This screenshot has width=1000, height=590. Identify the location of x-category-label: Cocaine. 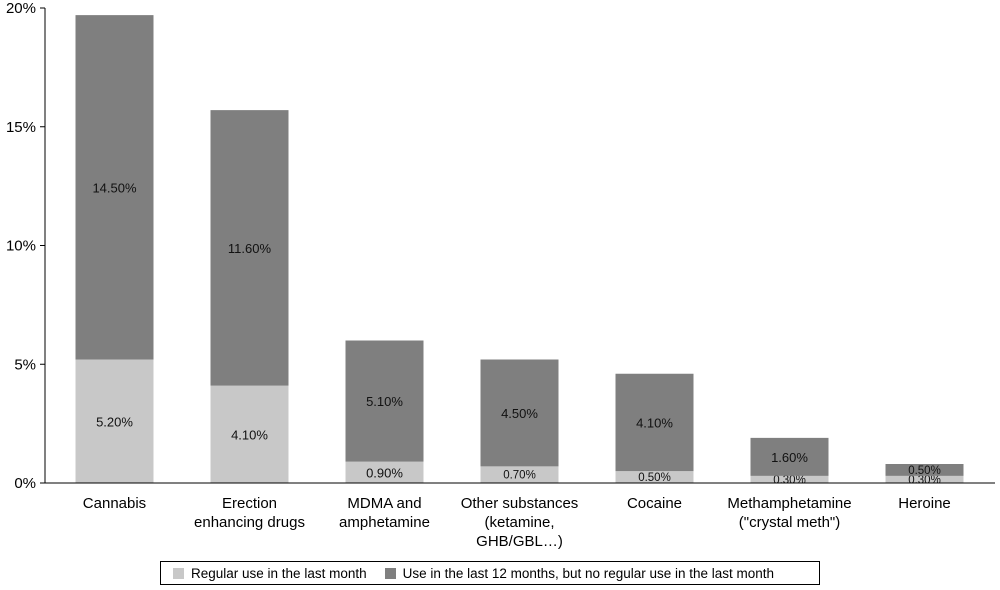
(654, 503).